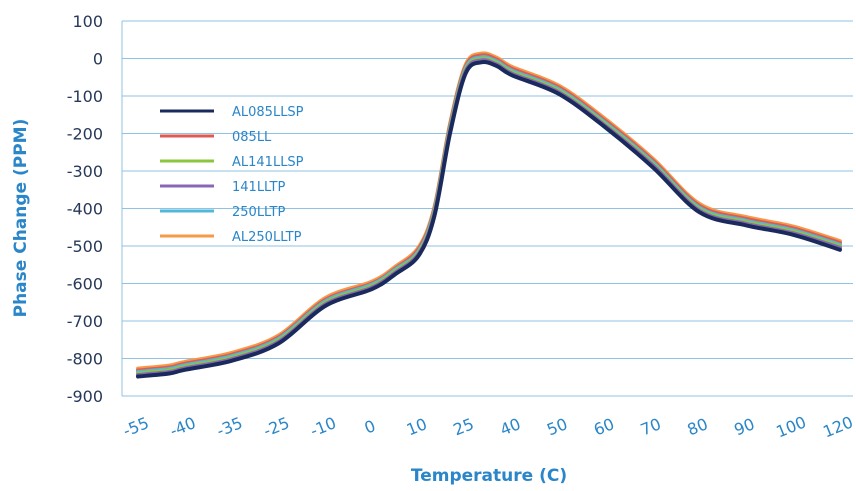 This screenshot has height=491, width=856. What do you see at coordinates (744, 426) in the screenshot?
I see `x-tick-label: 90` at bounding box center [744, 426].